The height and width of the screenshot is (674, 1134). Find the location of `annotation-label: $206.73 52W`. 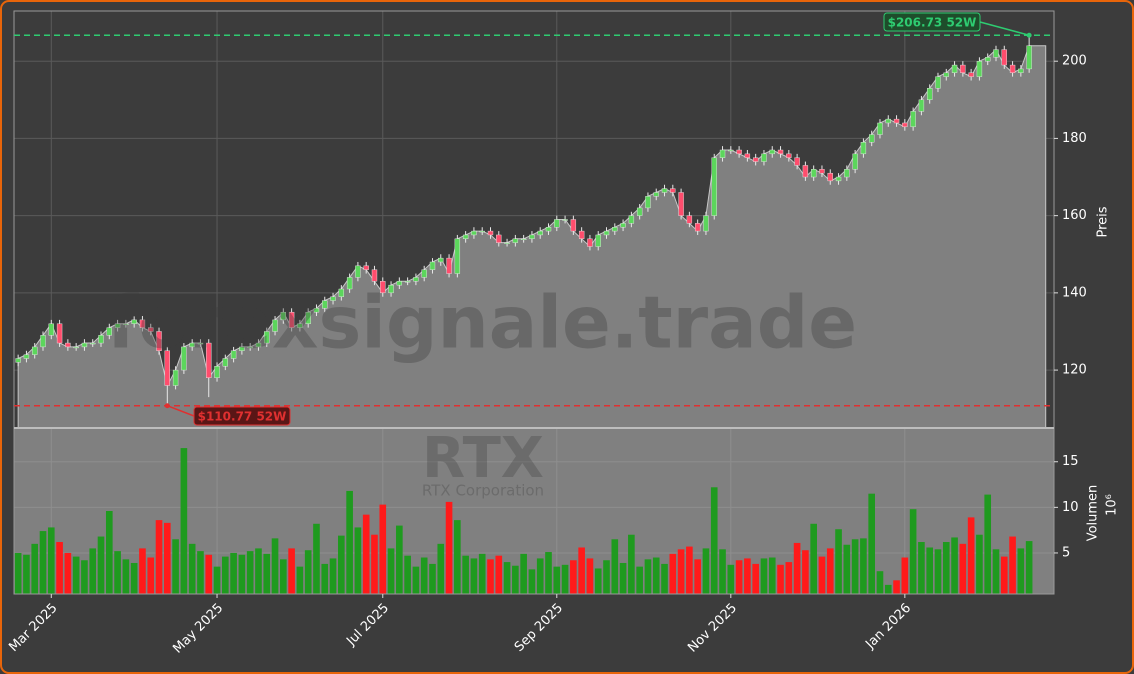

annotation-label: $206.73 52W is located at coordinates (932, 23).